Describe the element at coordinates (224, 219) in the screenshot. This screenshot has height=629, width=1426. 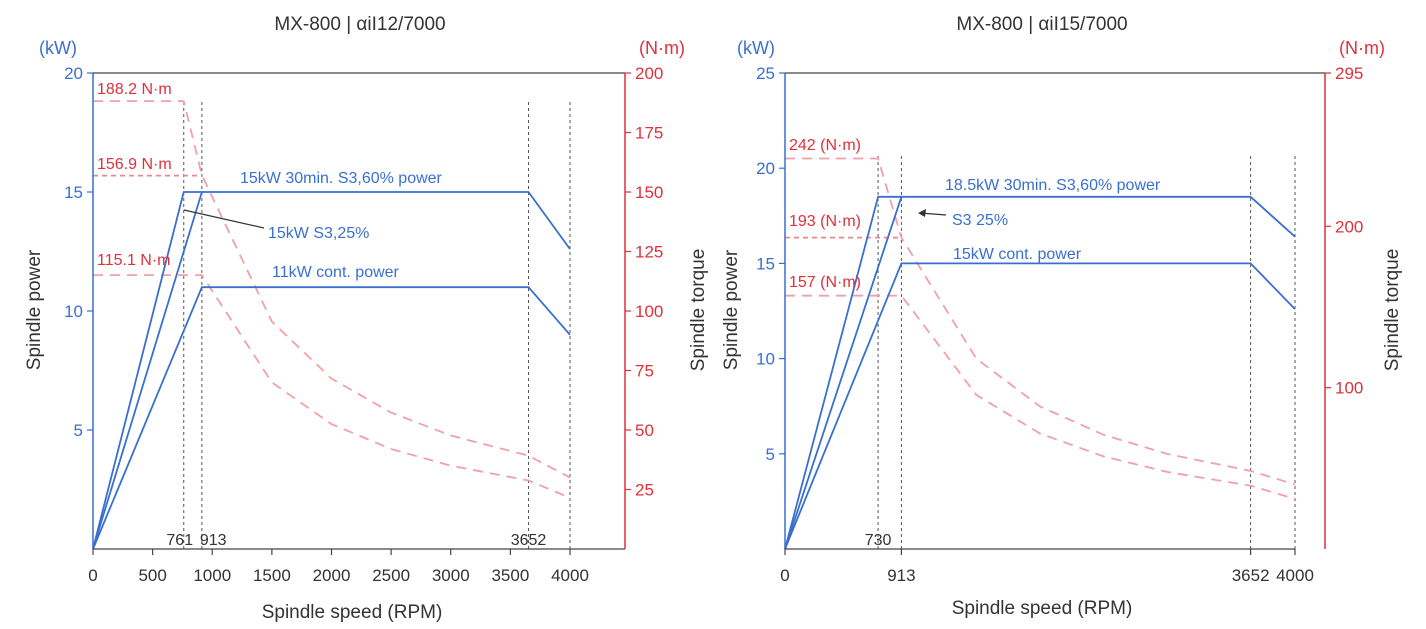
I see `chart-left-power-25-pointer` at that location.